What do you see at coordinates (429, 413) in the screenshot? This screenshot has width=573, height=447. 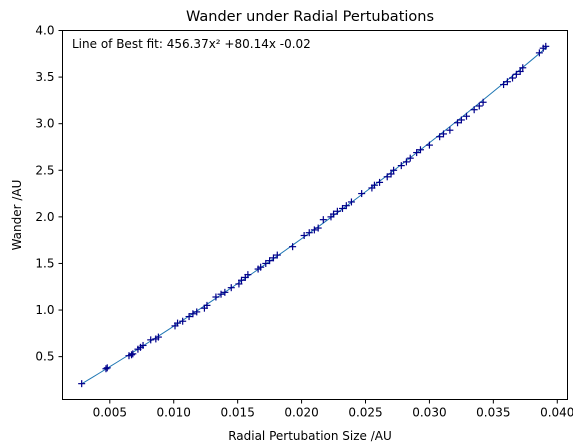 I see `x-tick-label: 0.030` at bounding box center [429, 413].